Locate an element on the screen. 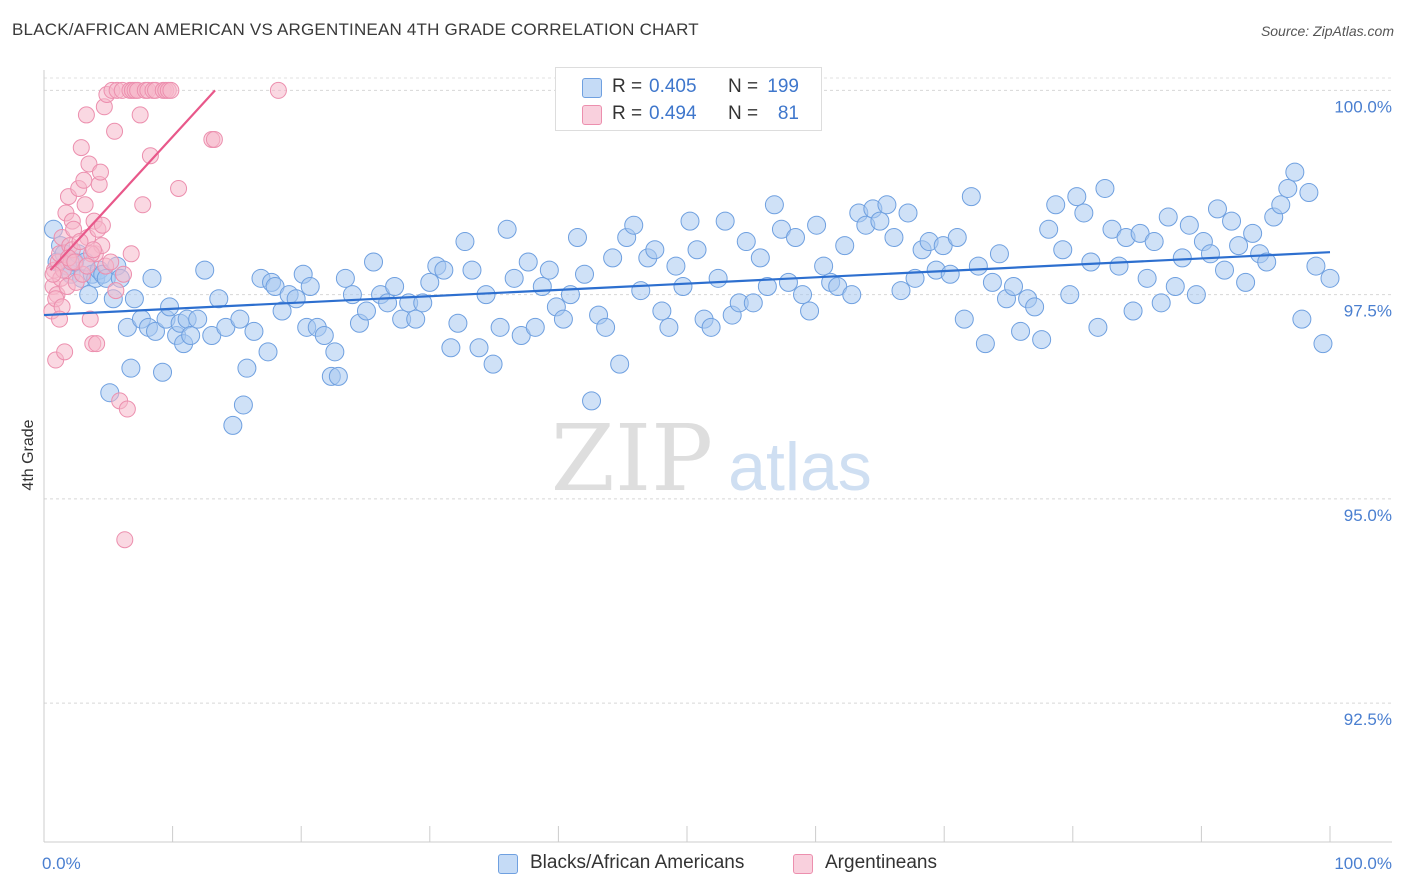  legend-swatch-pink is located at coordinates (592, 115).